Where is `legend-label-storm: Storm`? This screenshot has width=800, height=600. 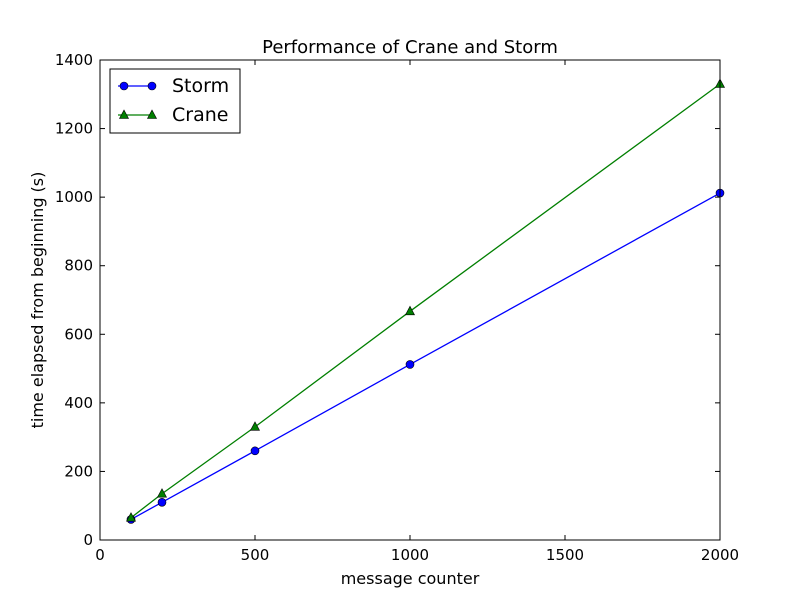 legend-label-storm: Storm is located at coordinates (200, 86).